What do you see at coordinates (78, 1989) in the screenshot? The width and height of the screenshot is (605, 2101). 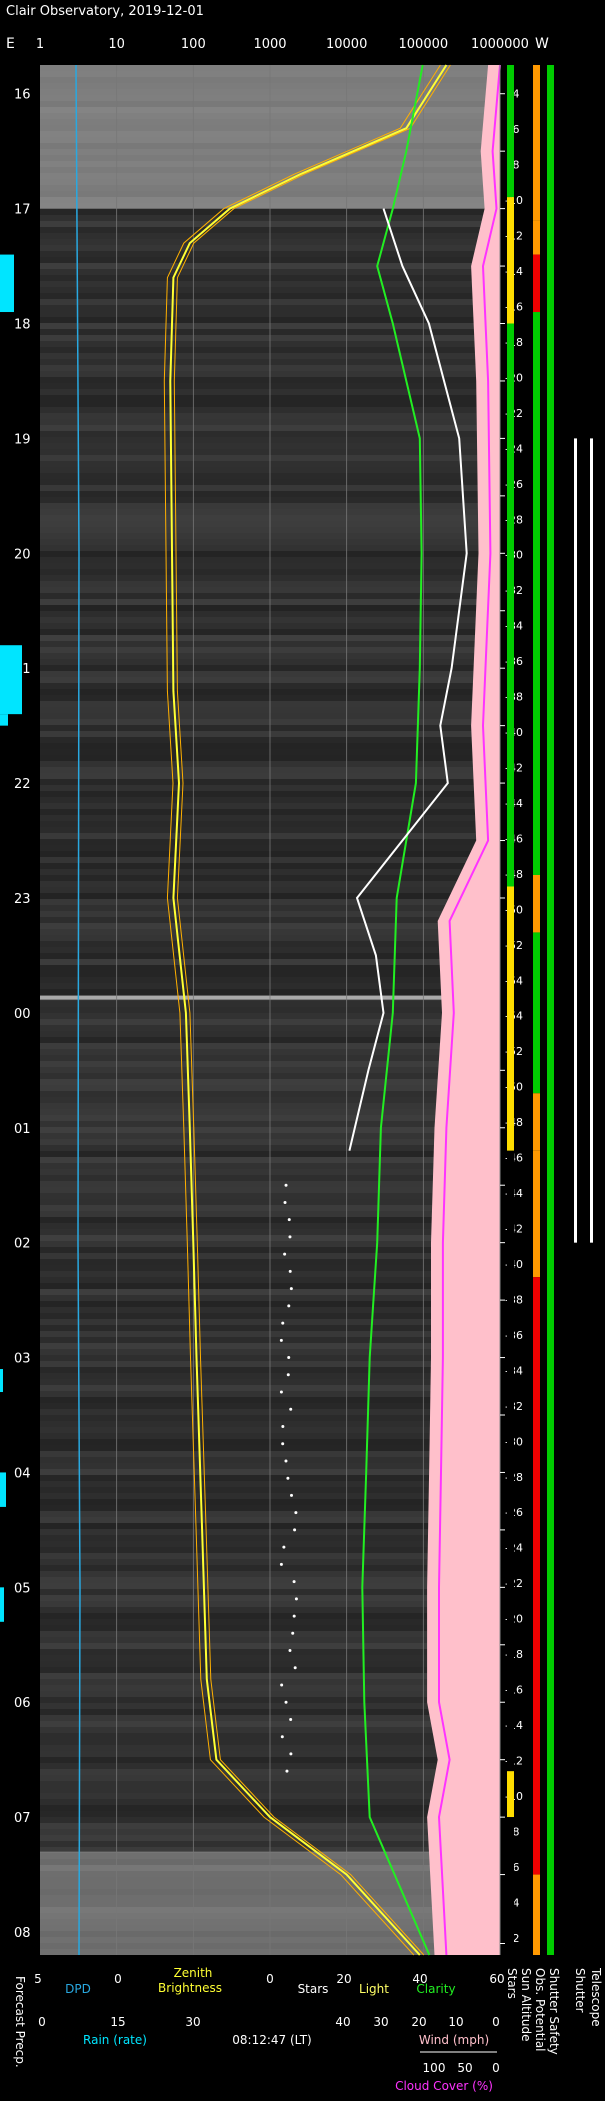 I see `dpd-label: DPD` at bounding box center [78, 1989].